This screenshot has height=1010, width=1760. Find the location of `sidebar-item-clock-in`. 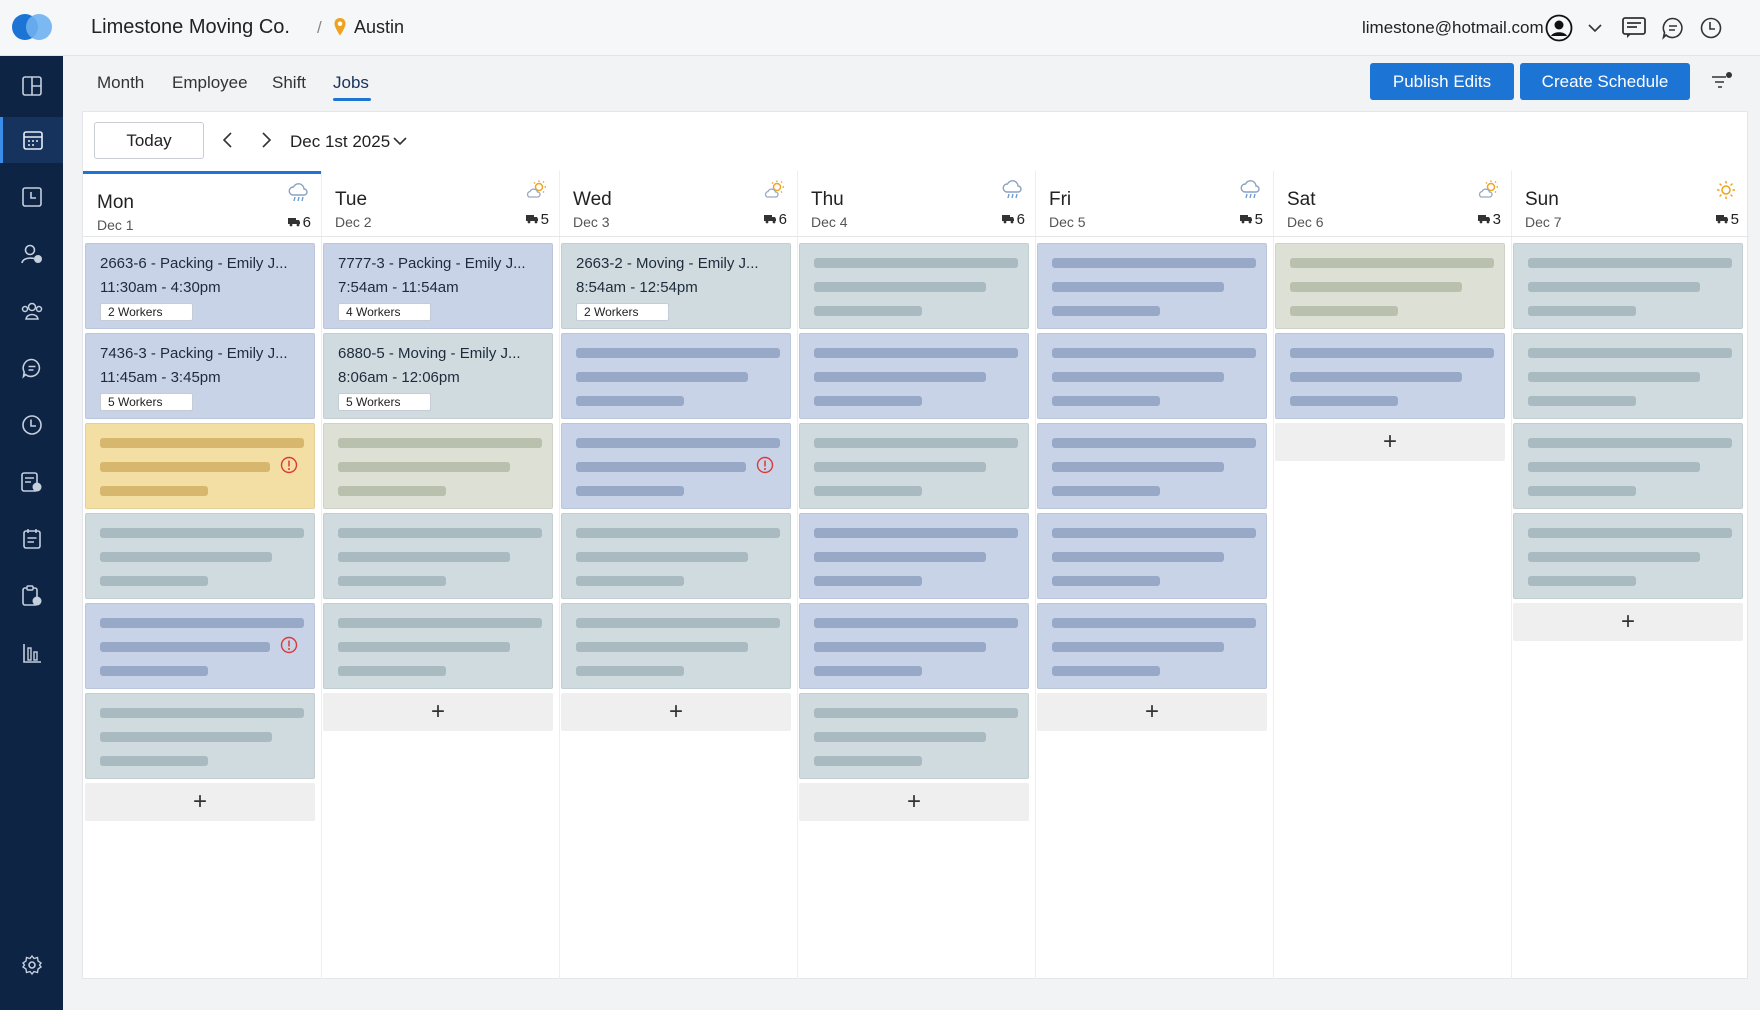

sidebar-item-clock-in is located at coordinates (31, 197).